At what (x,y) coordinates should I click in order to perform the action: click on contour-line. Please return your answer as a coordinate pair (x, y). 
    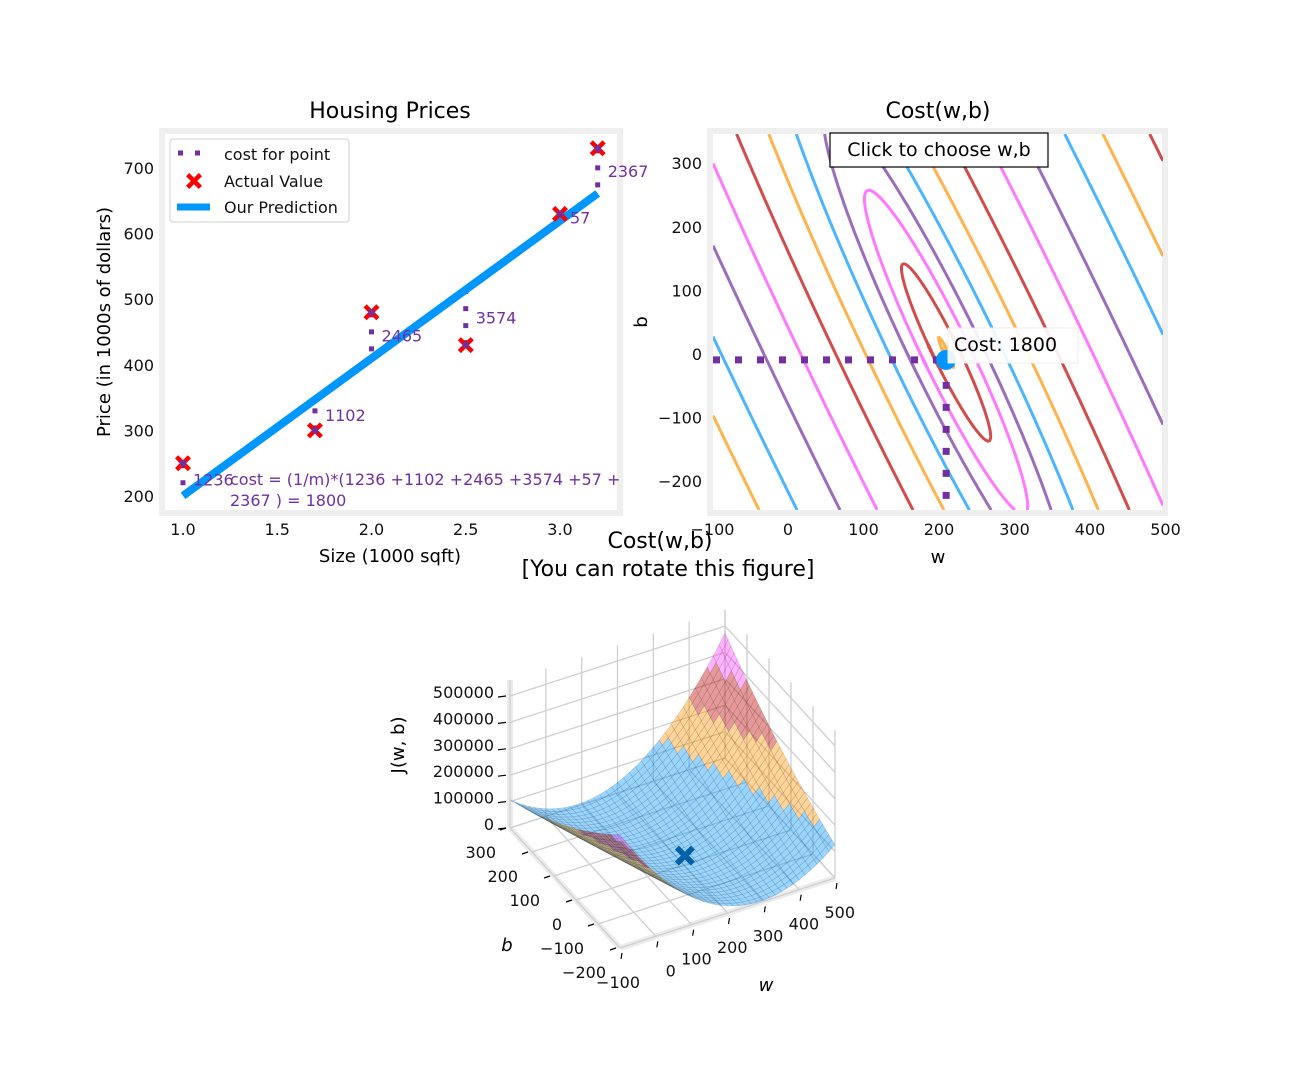
    Looking at the image, I should click on (756, 422).